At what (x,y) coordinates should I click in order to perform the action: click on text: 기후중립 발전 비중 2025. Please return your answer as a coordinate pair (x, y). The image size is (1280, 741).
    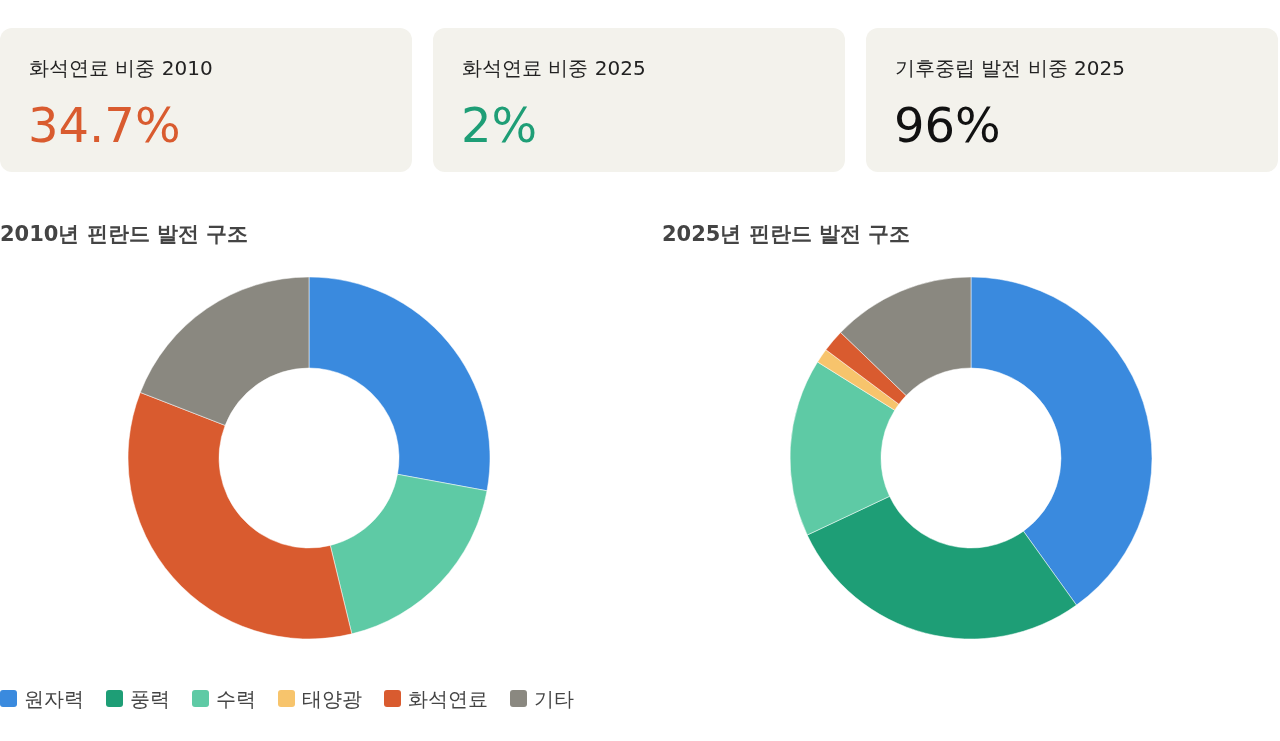
    Looking at the image, I should click on (1010, 68).